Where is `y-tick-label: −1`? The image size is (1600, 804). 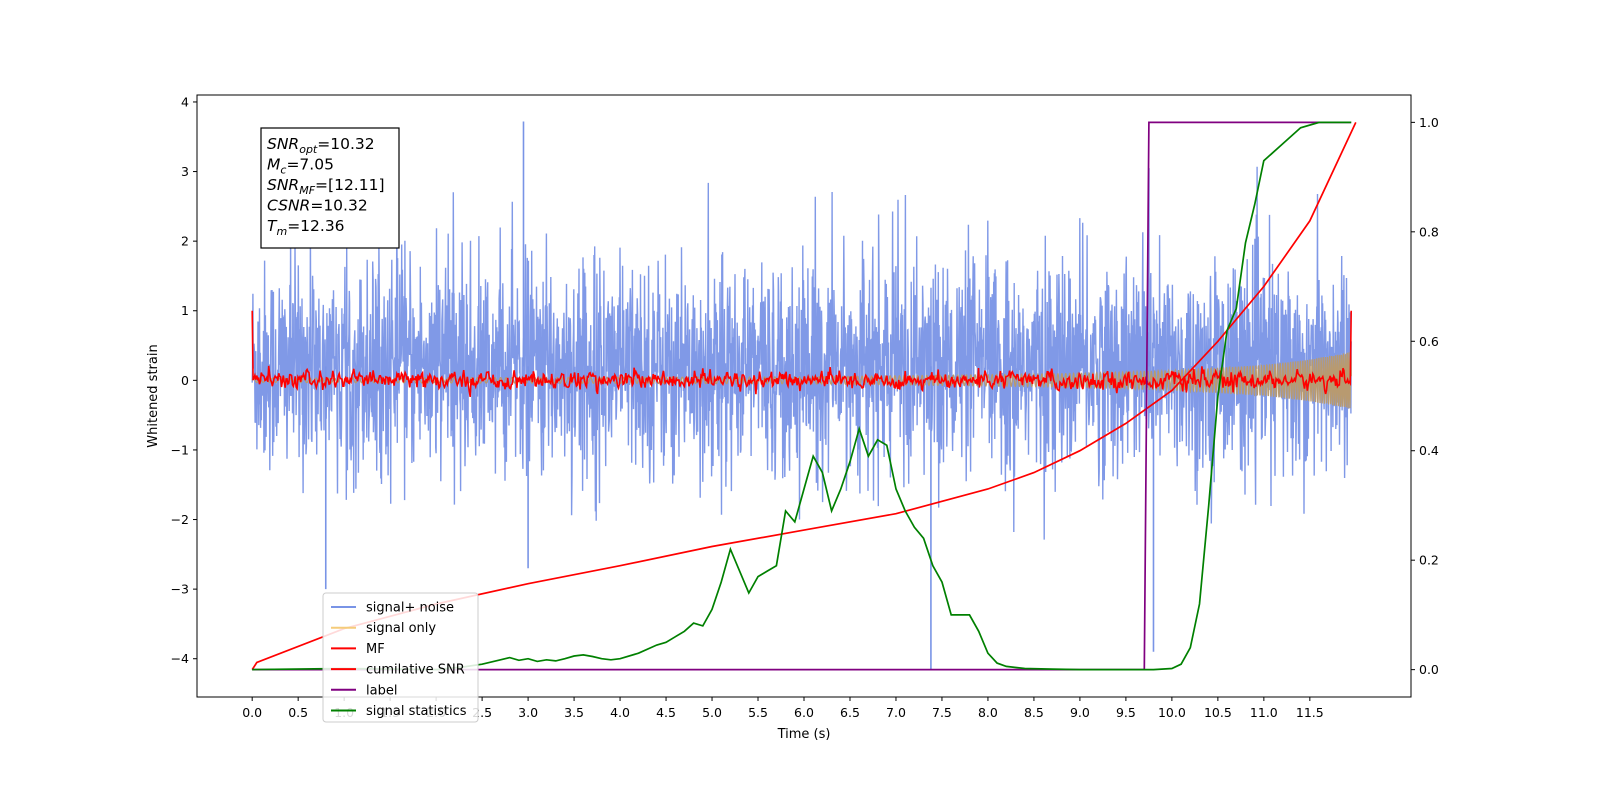
y-tick-label: −1 is located at coordinates (180, 449).